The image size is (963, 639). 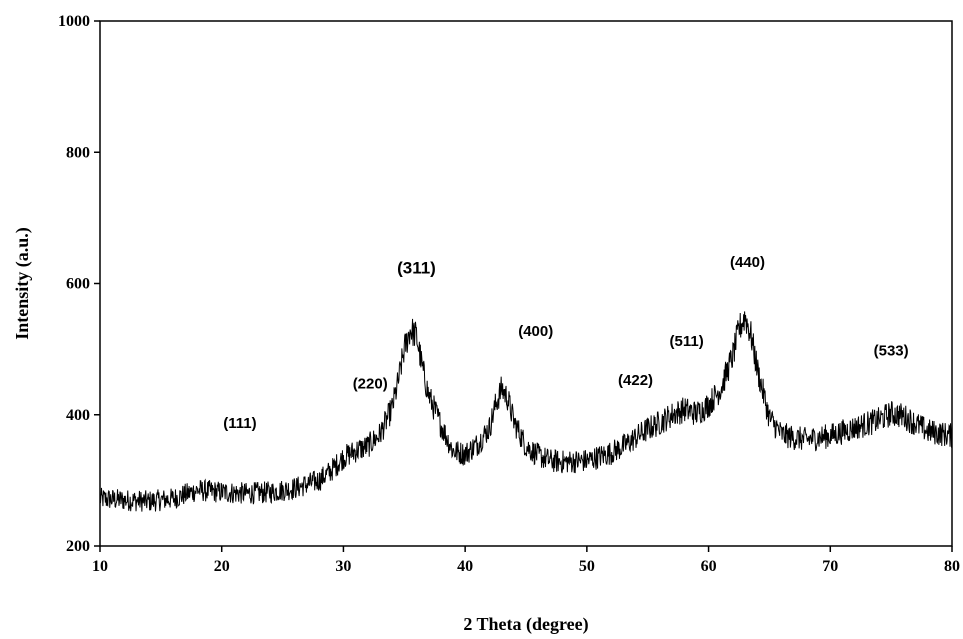 I want to click on y-tick-label: 800, so click(x=78, y=152).